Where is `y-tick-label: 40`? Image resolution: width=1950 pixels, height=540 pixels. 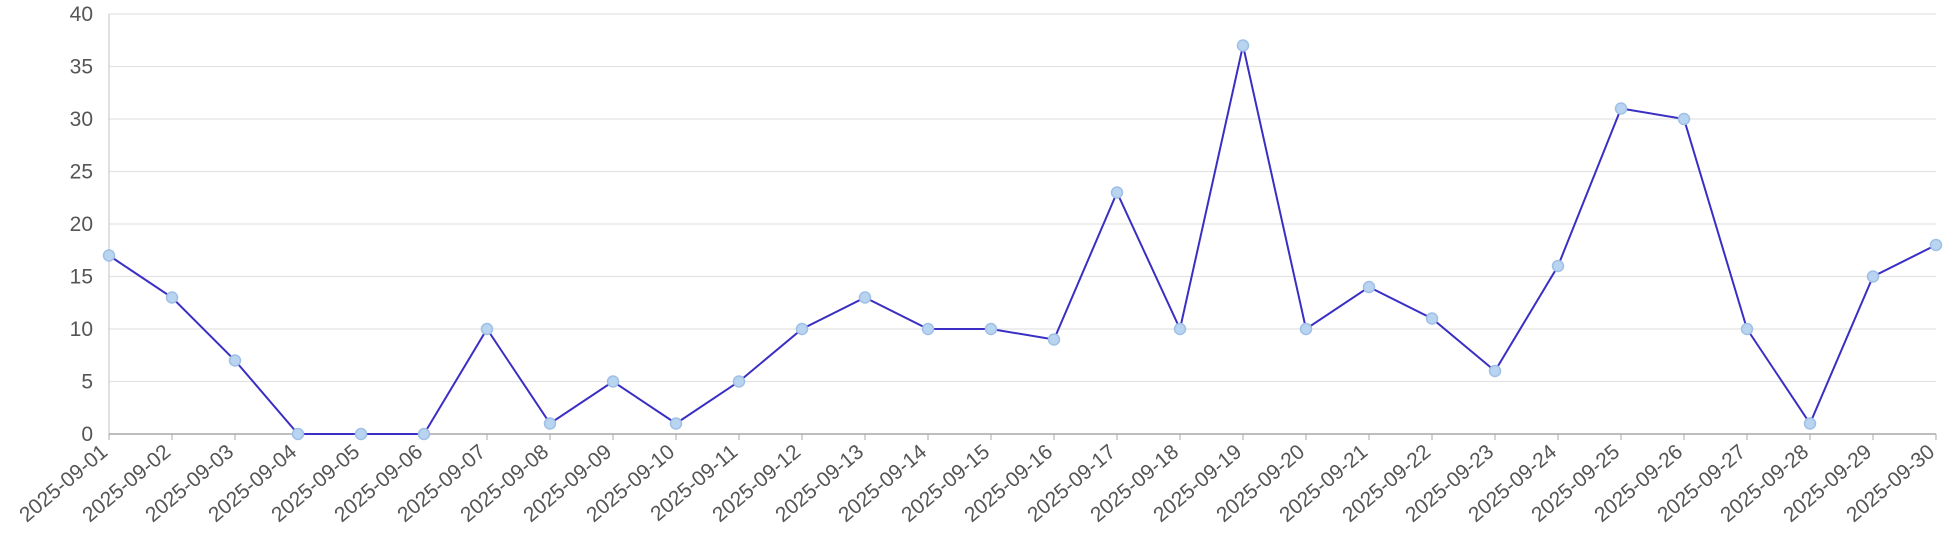
y-tick-label: 40 is located at coordinates (81, 14).